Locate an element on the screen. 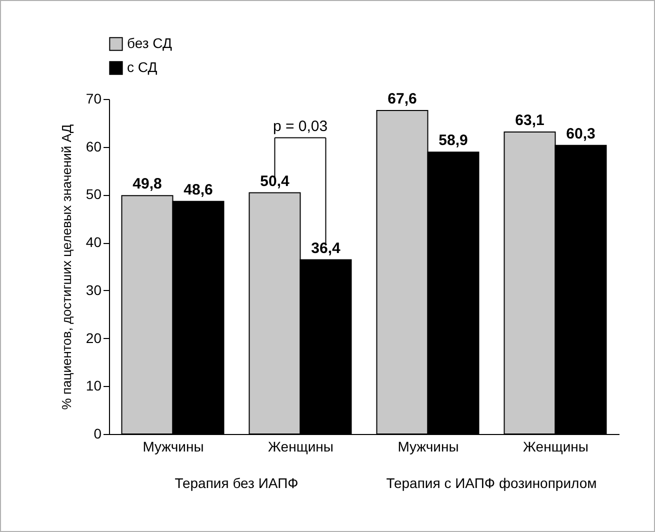  y-tick-label: 70 is located at coordinates (94, 98).